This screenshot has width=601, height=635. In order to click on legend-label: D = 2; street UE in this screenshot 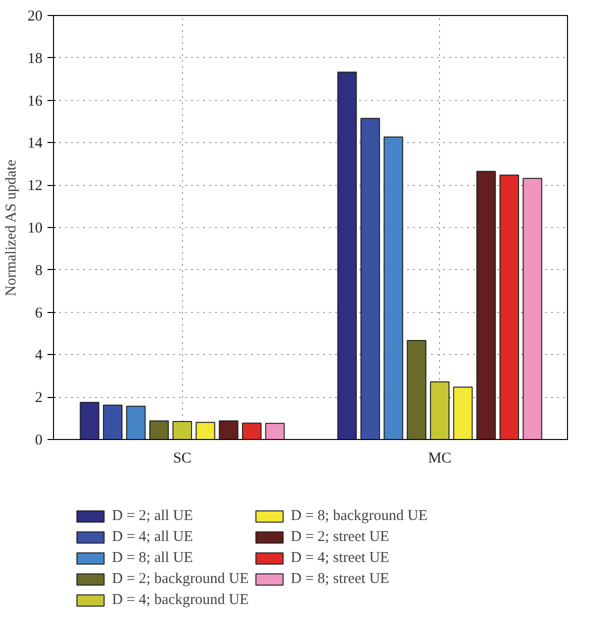, I will do `click(340, 537)`.